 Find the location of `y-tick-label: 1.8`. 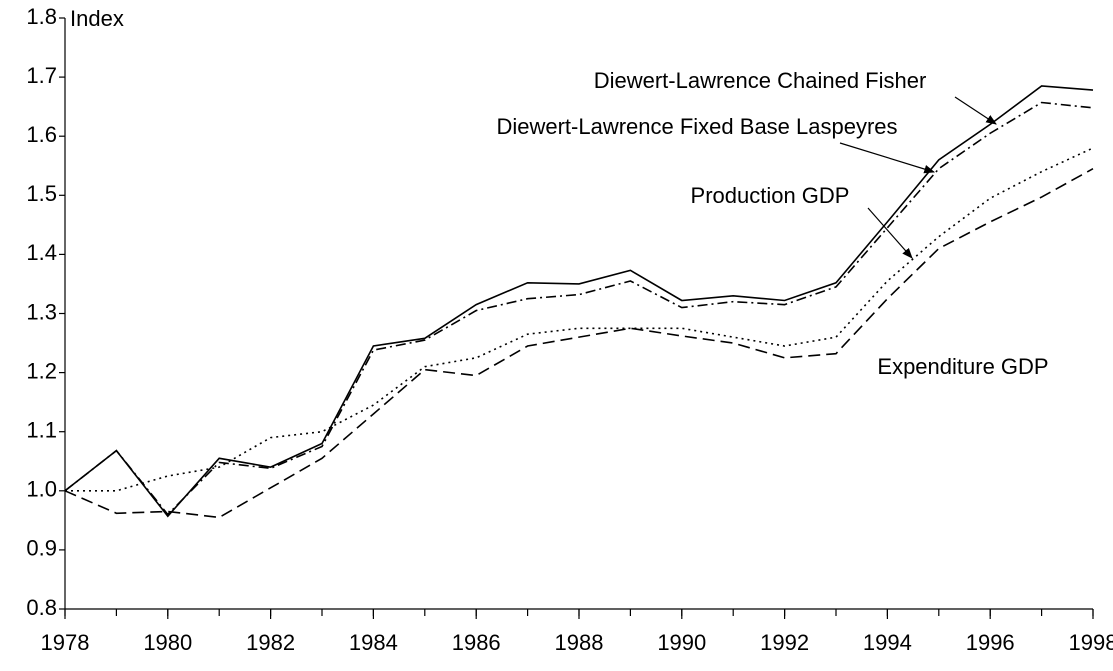

y-tick-label: 1.8 is located at coordinates (41, 16).